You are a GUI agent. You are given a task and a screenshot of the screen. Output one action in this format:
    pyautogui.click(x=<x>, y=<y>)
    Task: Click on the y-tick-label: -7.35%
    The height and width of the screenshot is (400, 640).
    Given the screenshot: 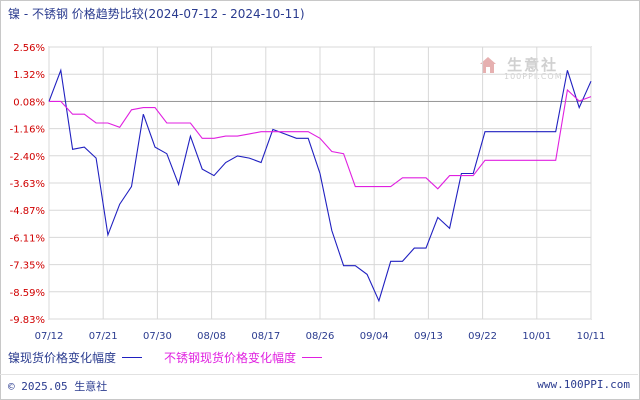 What is the action you would take?
    pyautogui.click(x=27, y=266)
    